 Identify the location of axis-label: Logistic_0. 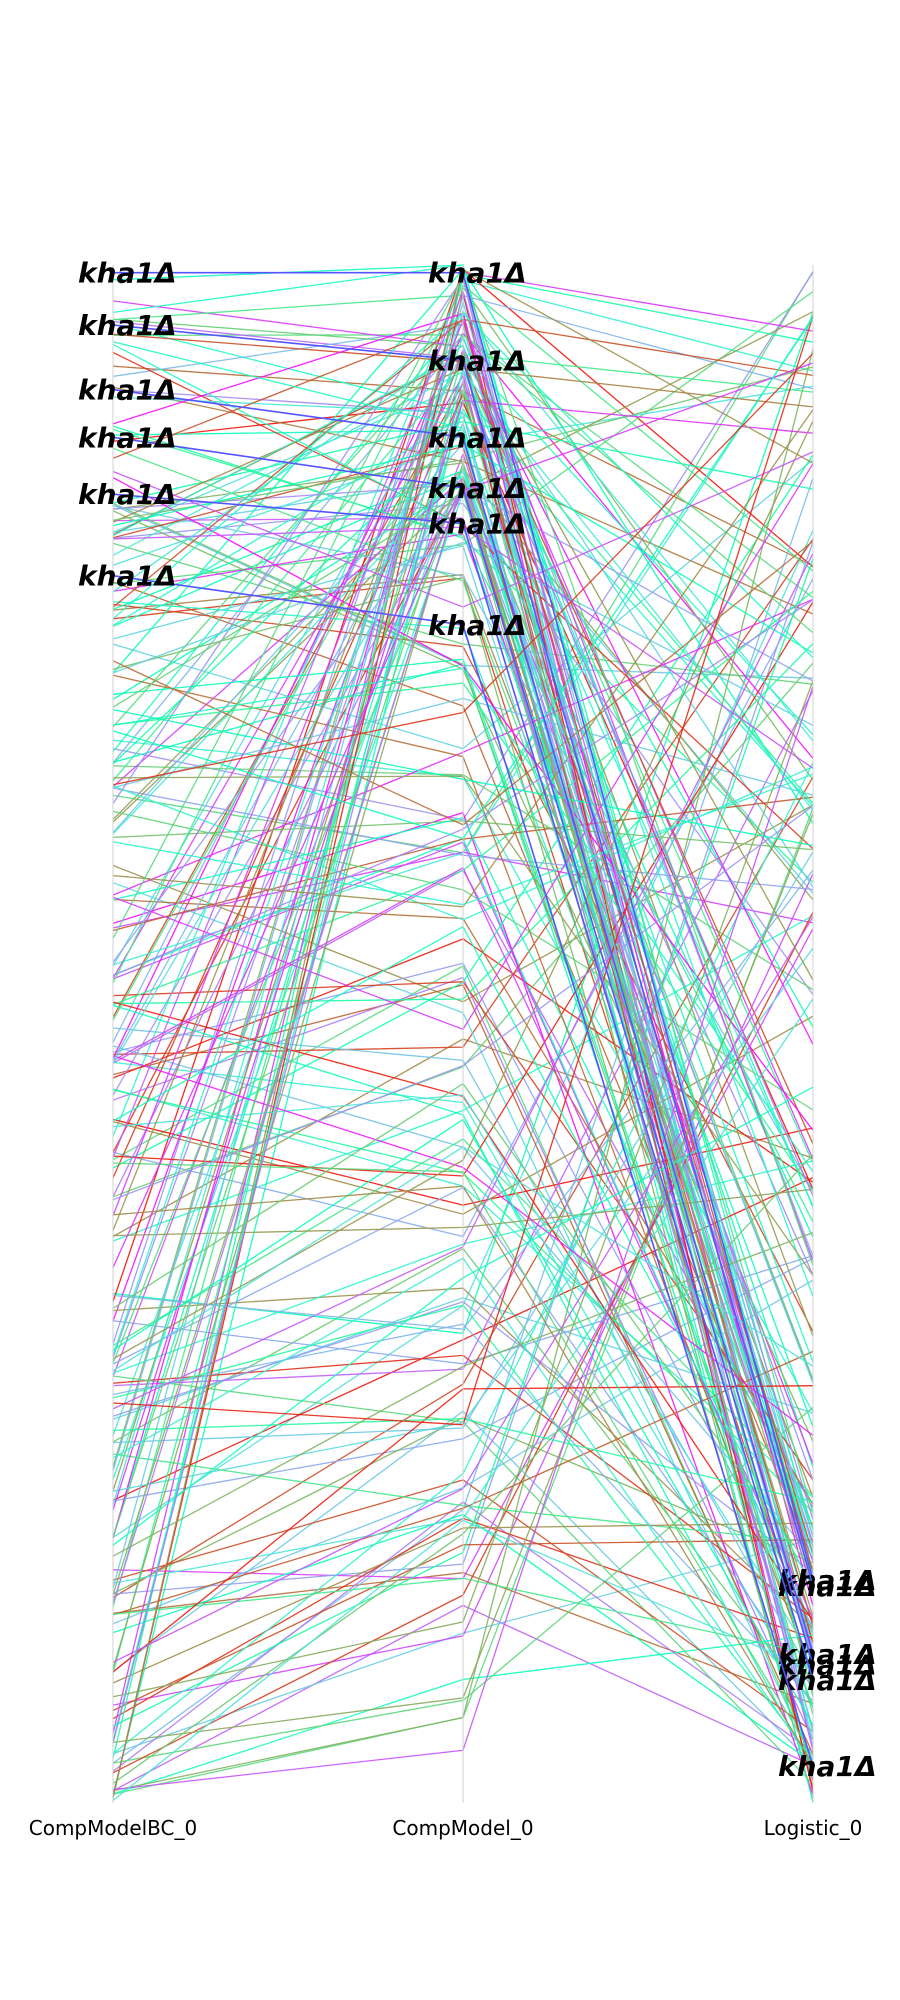
(813, 1828).